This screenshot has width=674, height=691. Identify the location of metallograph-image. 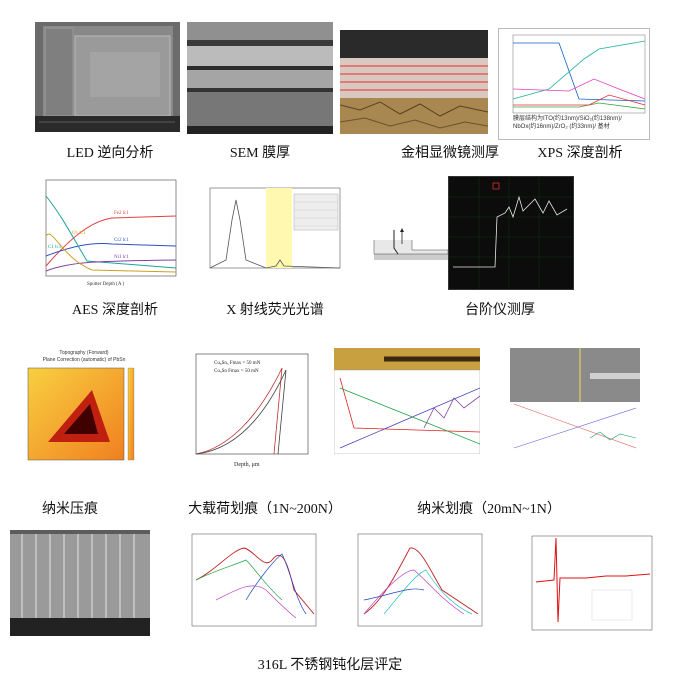
(414, 82).